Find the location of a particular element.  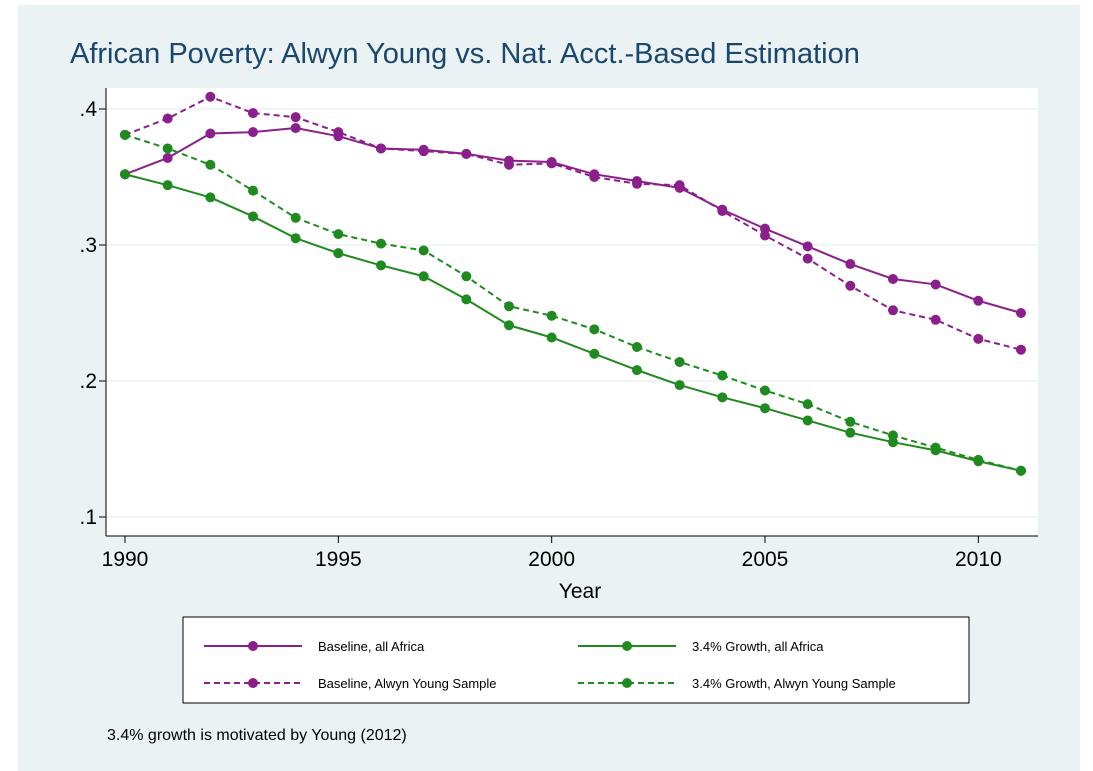

x-tick-label: 2000 is located at coordinates (551, 559).